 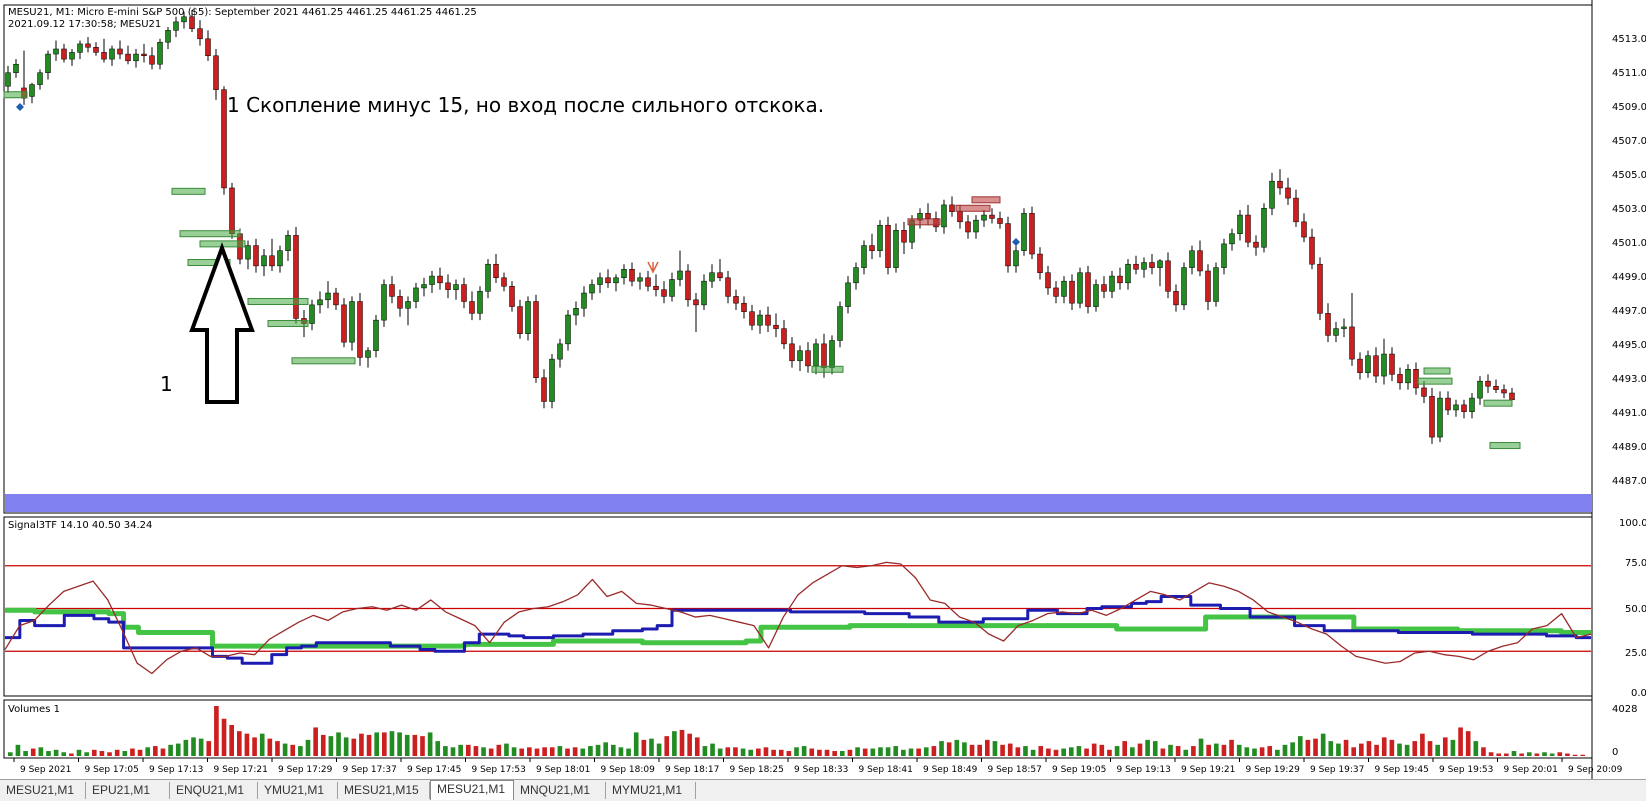 What do you see at coordinates (798, 503) in the screenshot?
I see `bottom-band` at bounding box center [798, 503].